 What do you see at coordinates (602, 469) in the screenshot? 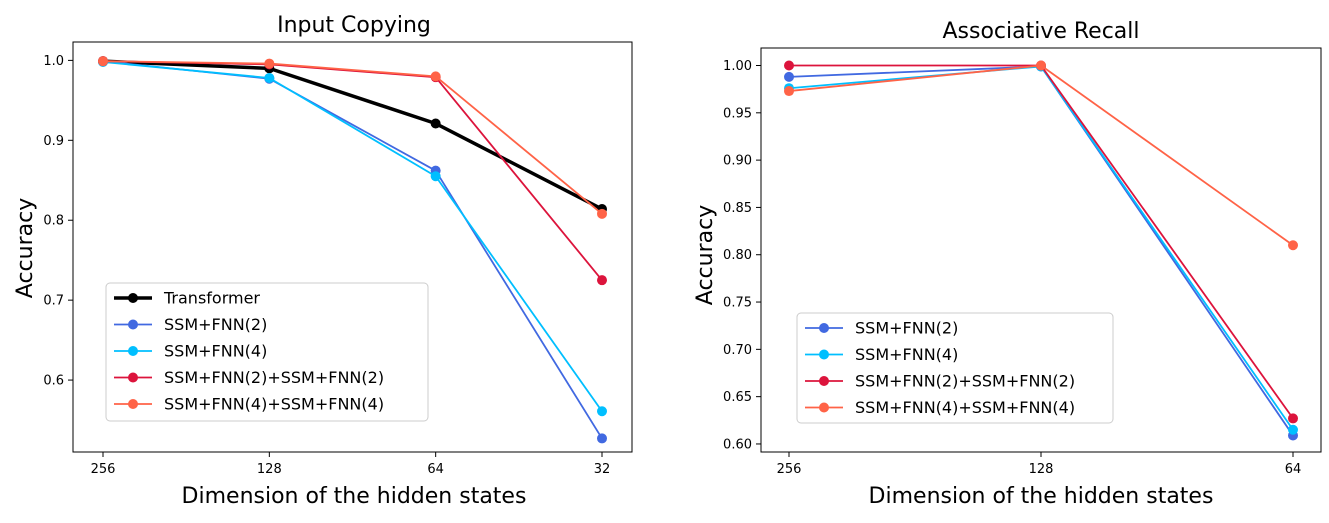
I see `x-tick-label: 32` at bounding box center [602, 469].